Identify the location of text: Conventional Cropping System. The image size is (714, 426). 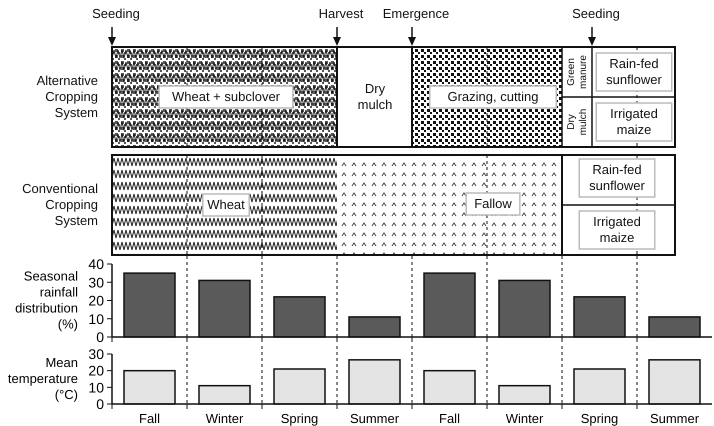
(60, 204).